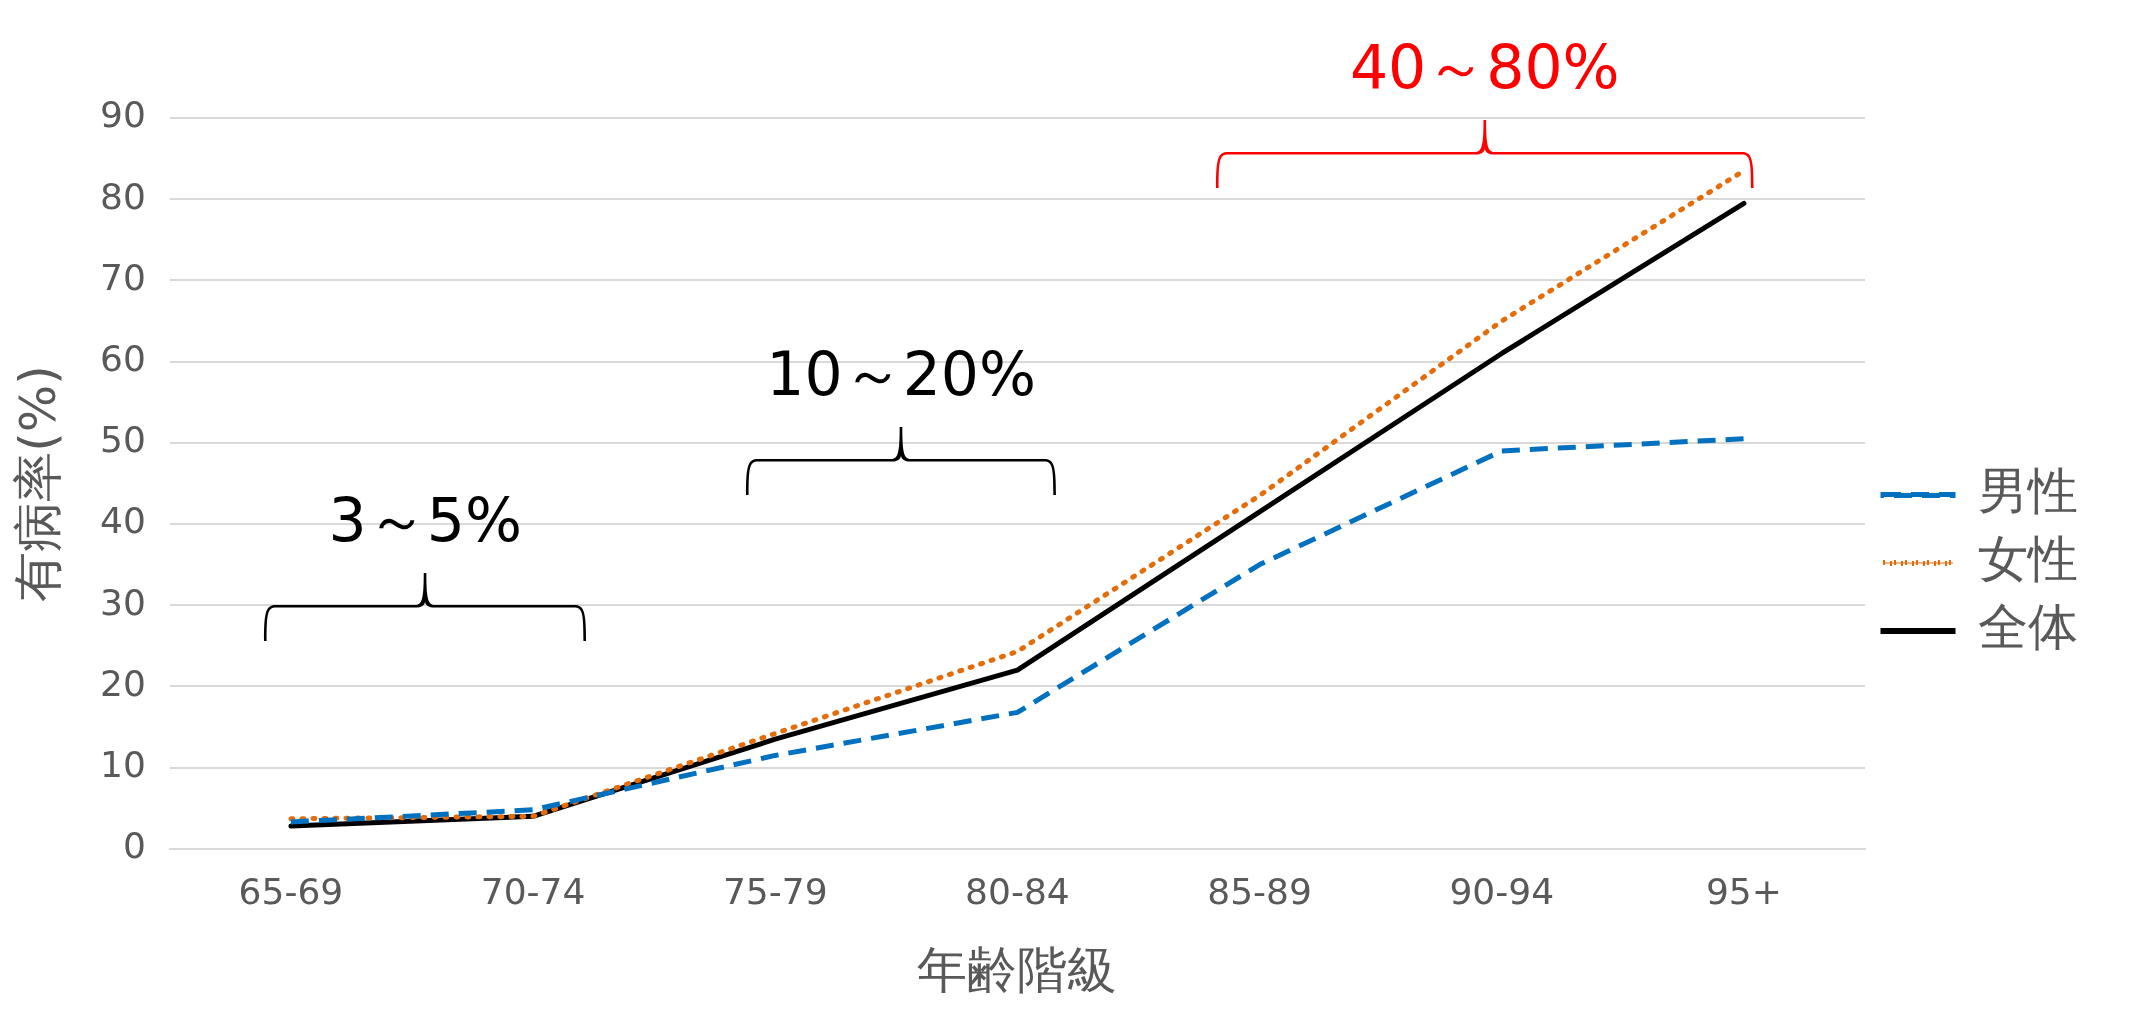 The width and height of the screenshot is (2131, 1029). What do you see at coordinates (533, 891) in the screenshot?
I see `x-tick-label: 70-74` at bounding box center [533, 891].